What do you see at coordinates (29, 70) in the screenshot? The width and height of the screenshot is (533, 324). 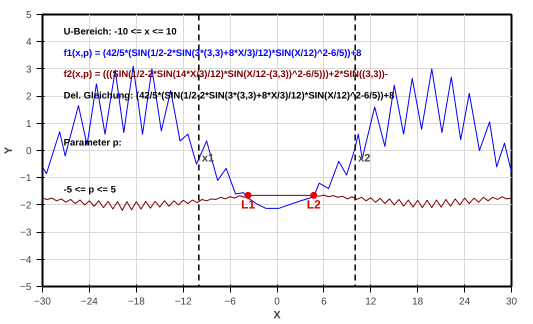 I see `y-tick-label: 3` at bounding box center [29, 70].